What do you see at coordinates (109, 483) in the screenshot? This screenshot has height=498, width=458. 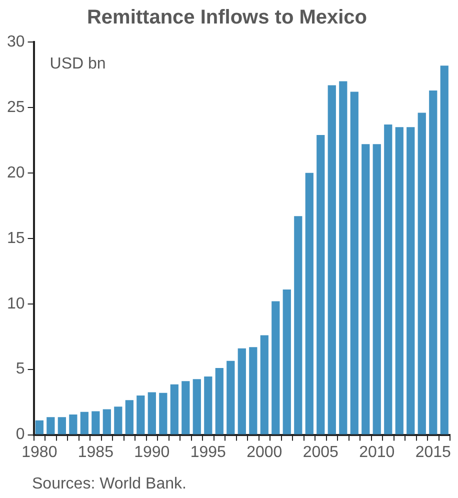 I see `source-note: Sources: World Bank.` at bounding box center [109, 483].